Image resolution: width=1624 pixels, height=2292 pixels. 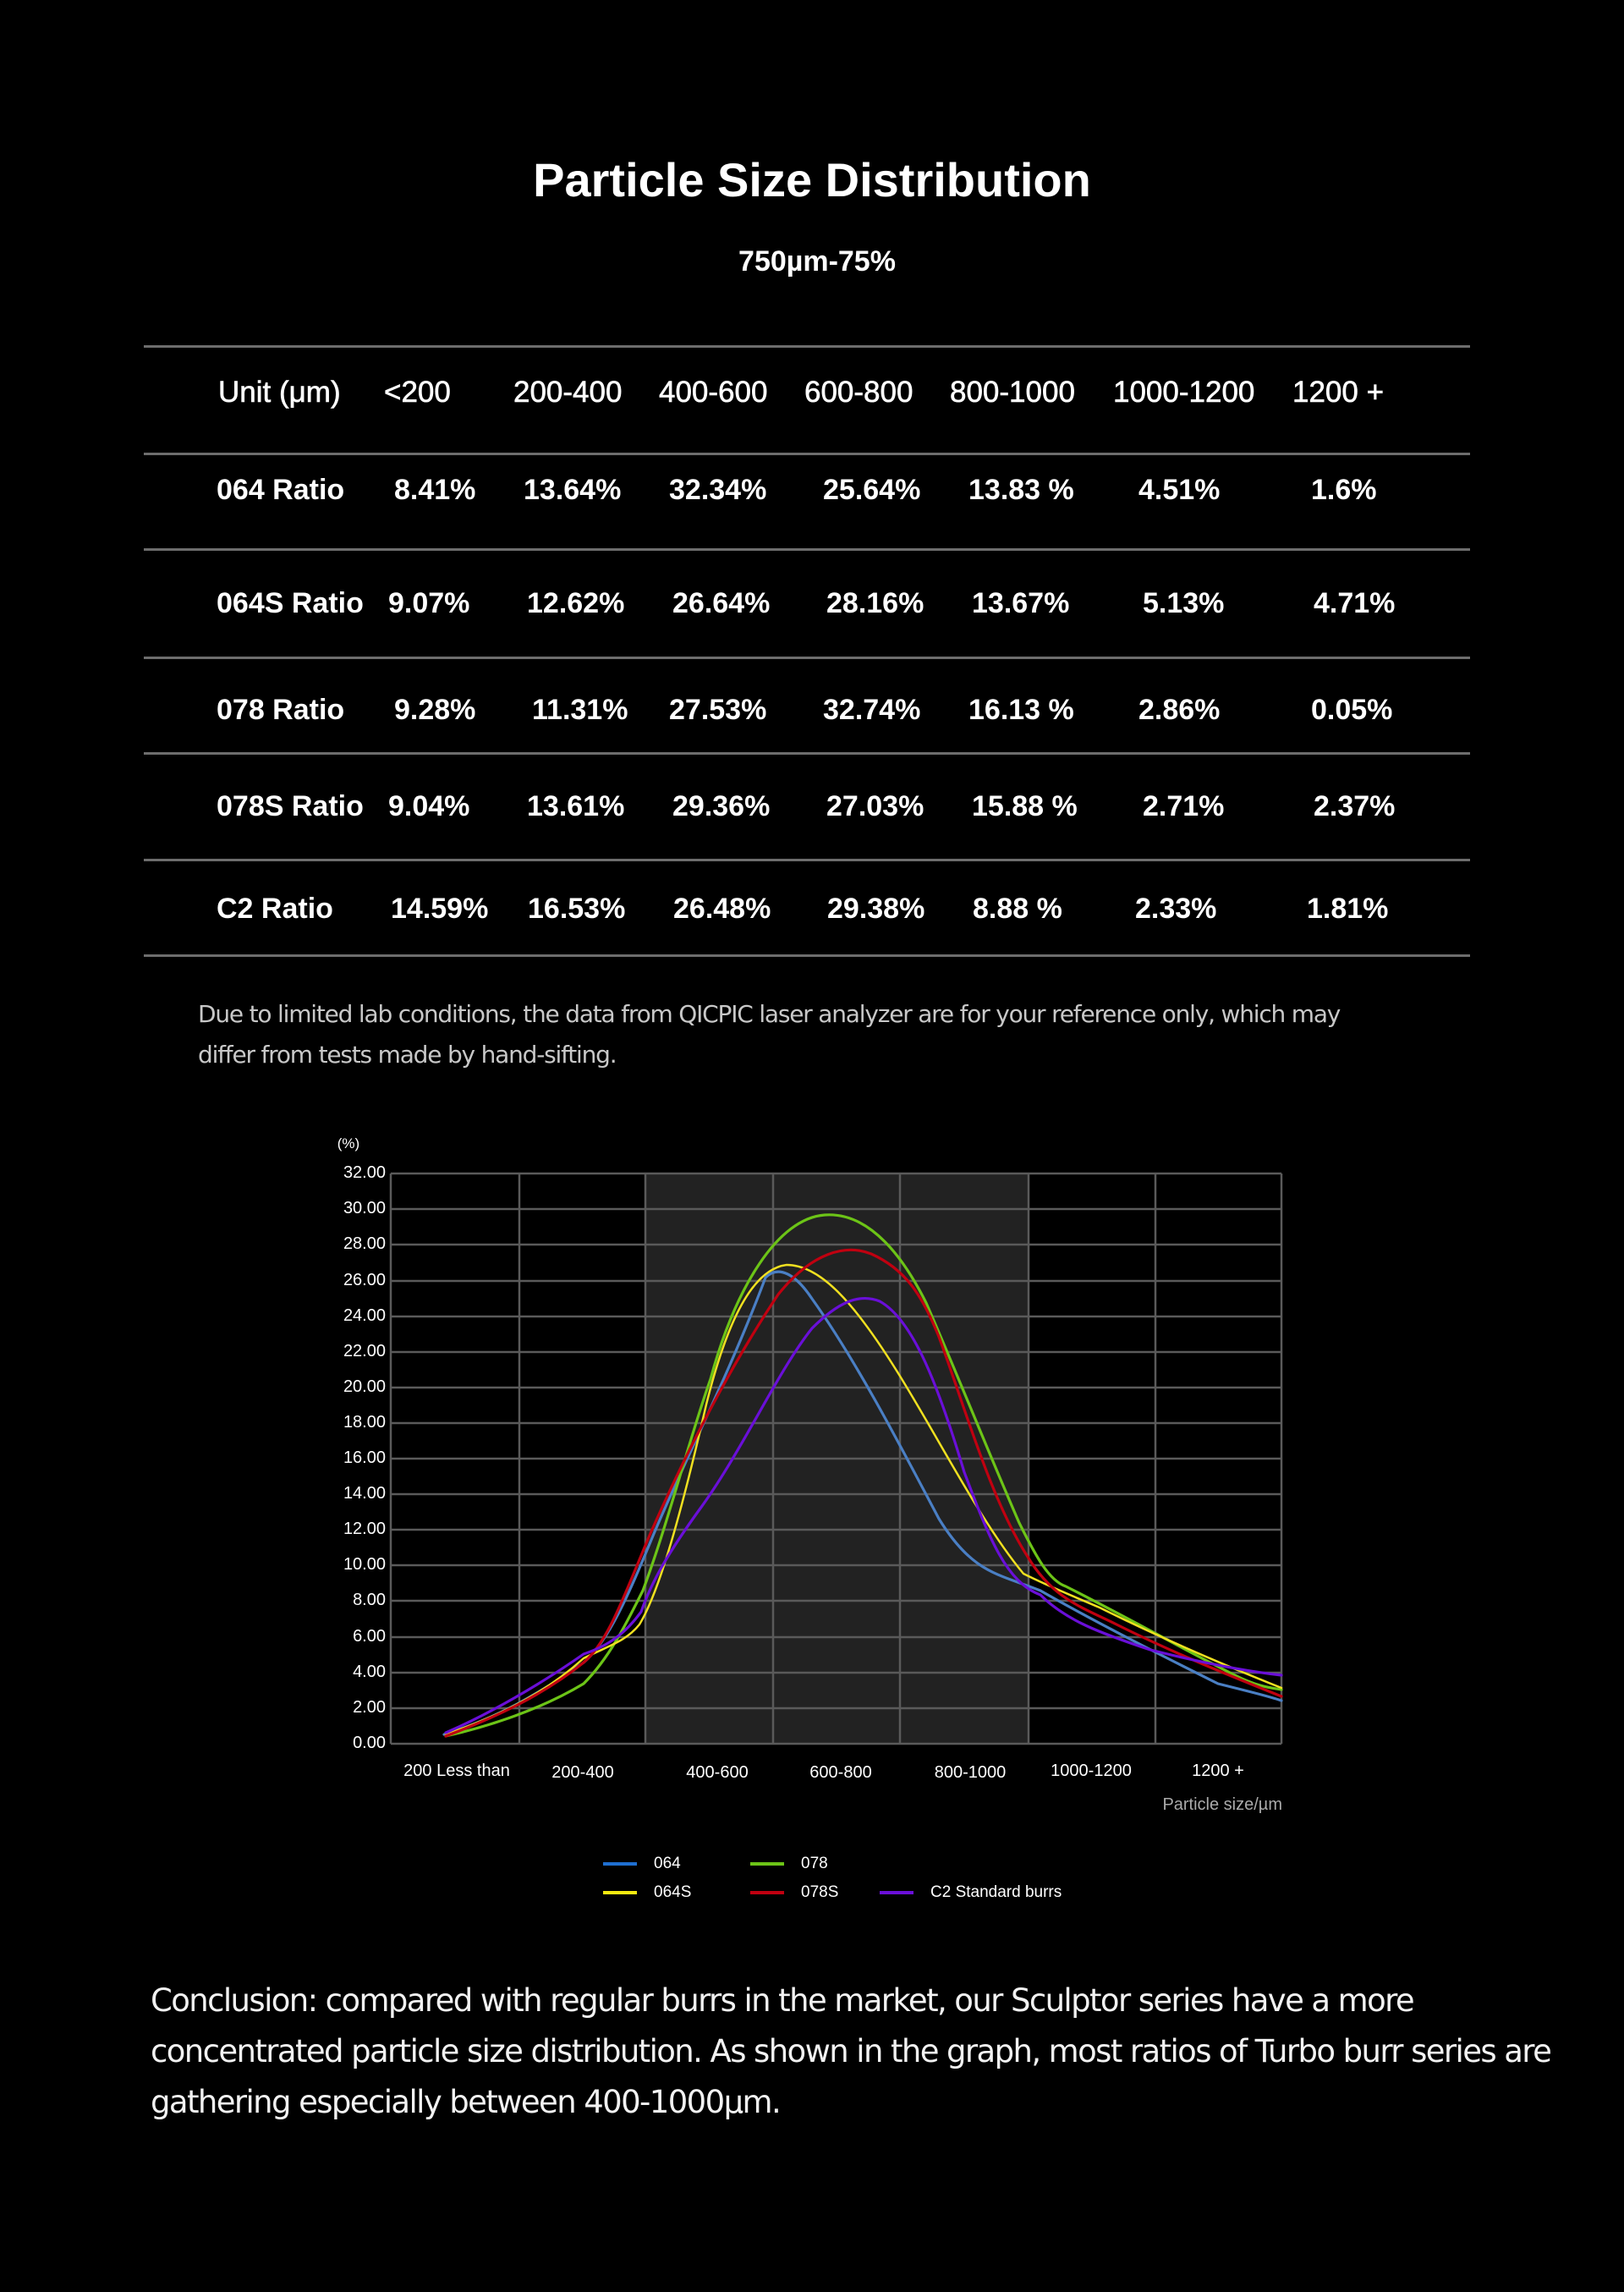 I want to click on series-064-line, so click(x=863, y=1503).